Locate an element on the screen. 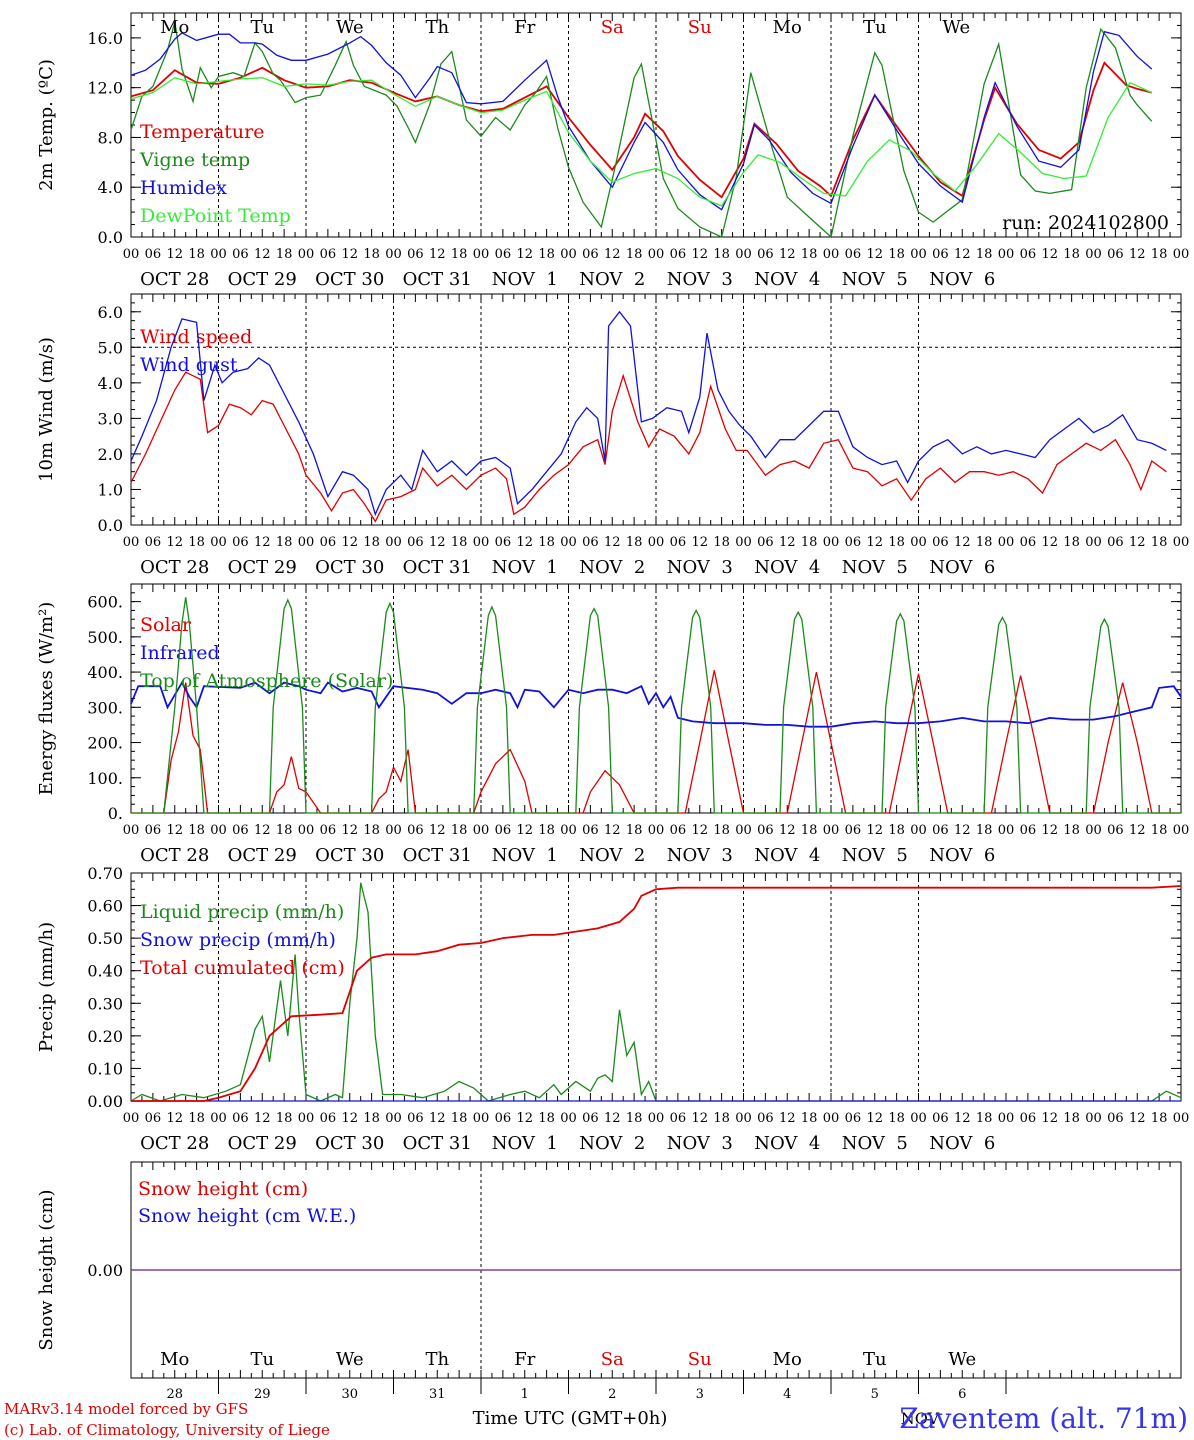  y-tick-label: 0.60 is located at coordinates (105, 906).